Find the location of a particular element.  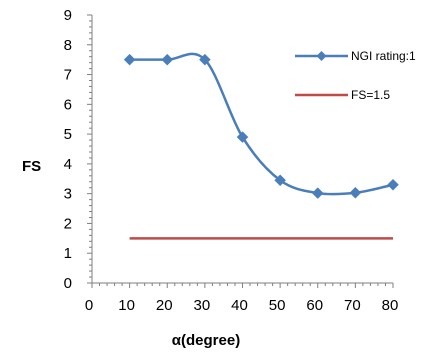

legend-marker is located at coordinates (321, 56).